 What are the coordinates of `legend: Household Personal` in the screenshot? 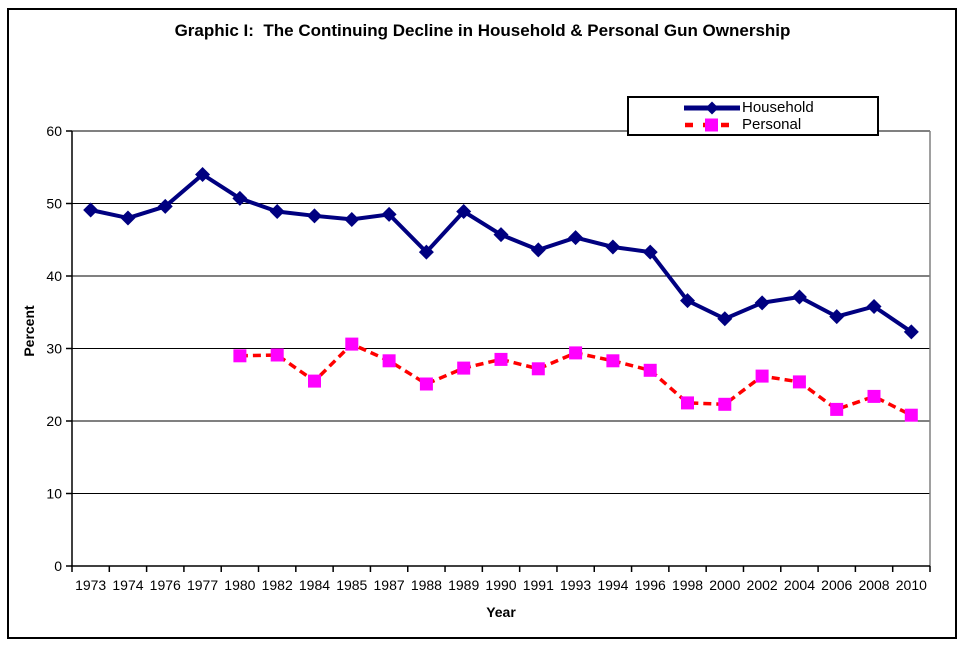 It's located at (753, 116).